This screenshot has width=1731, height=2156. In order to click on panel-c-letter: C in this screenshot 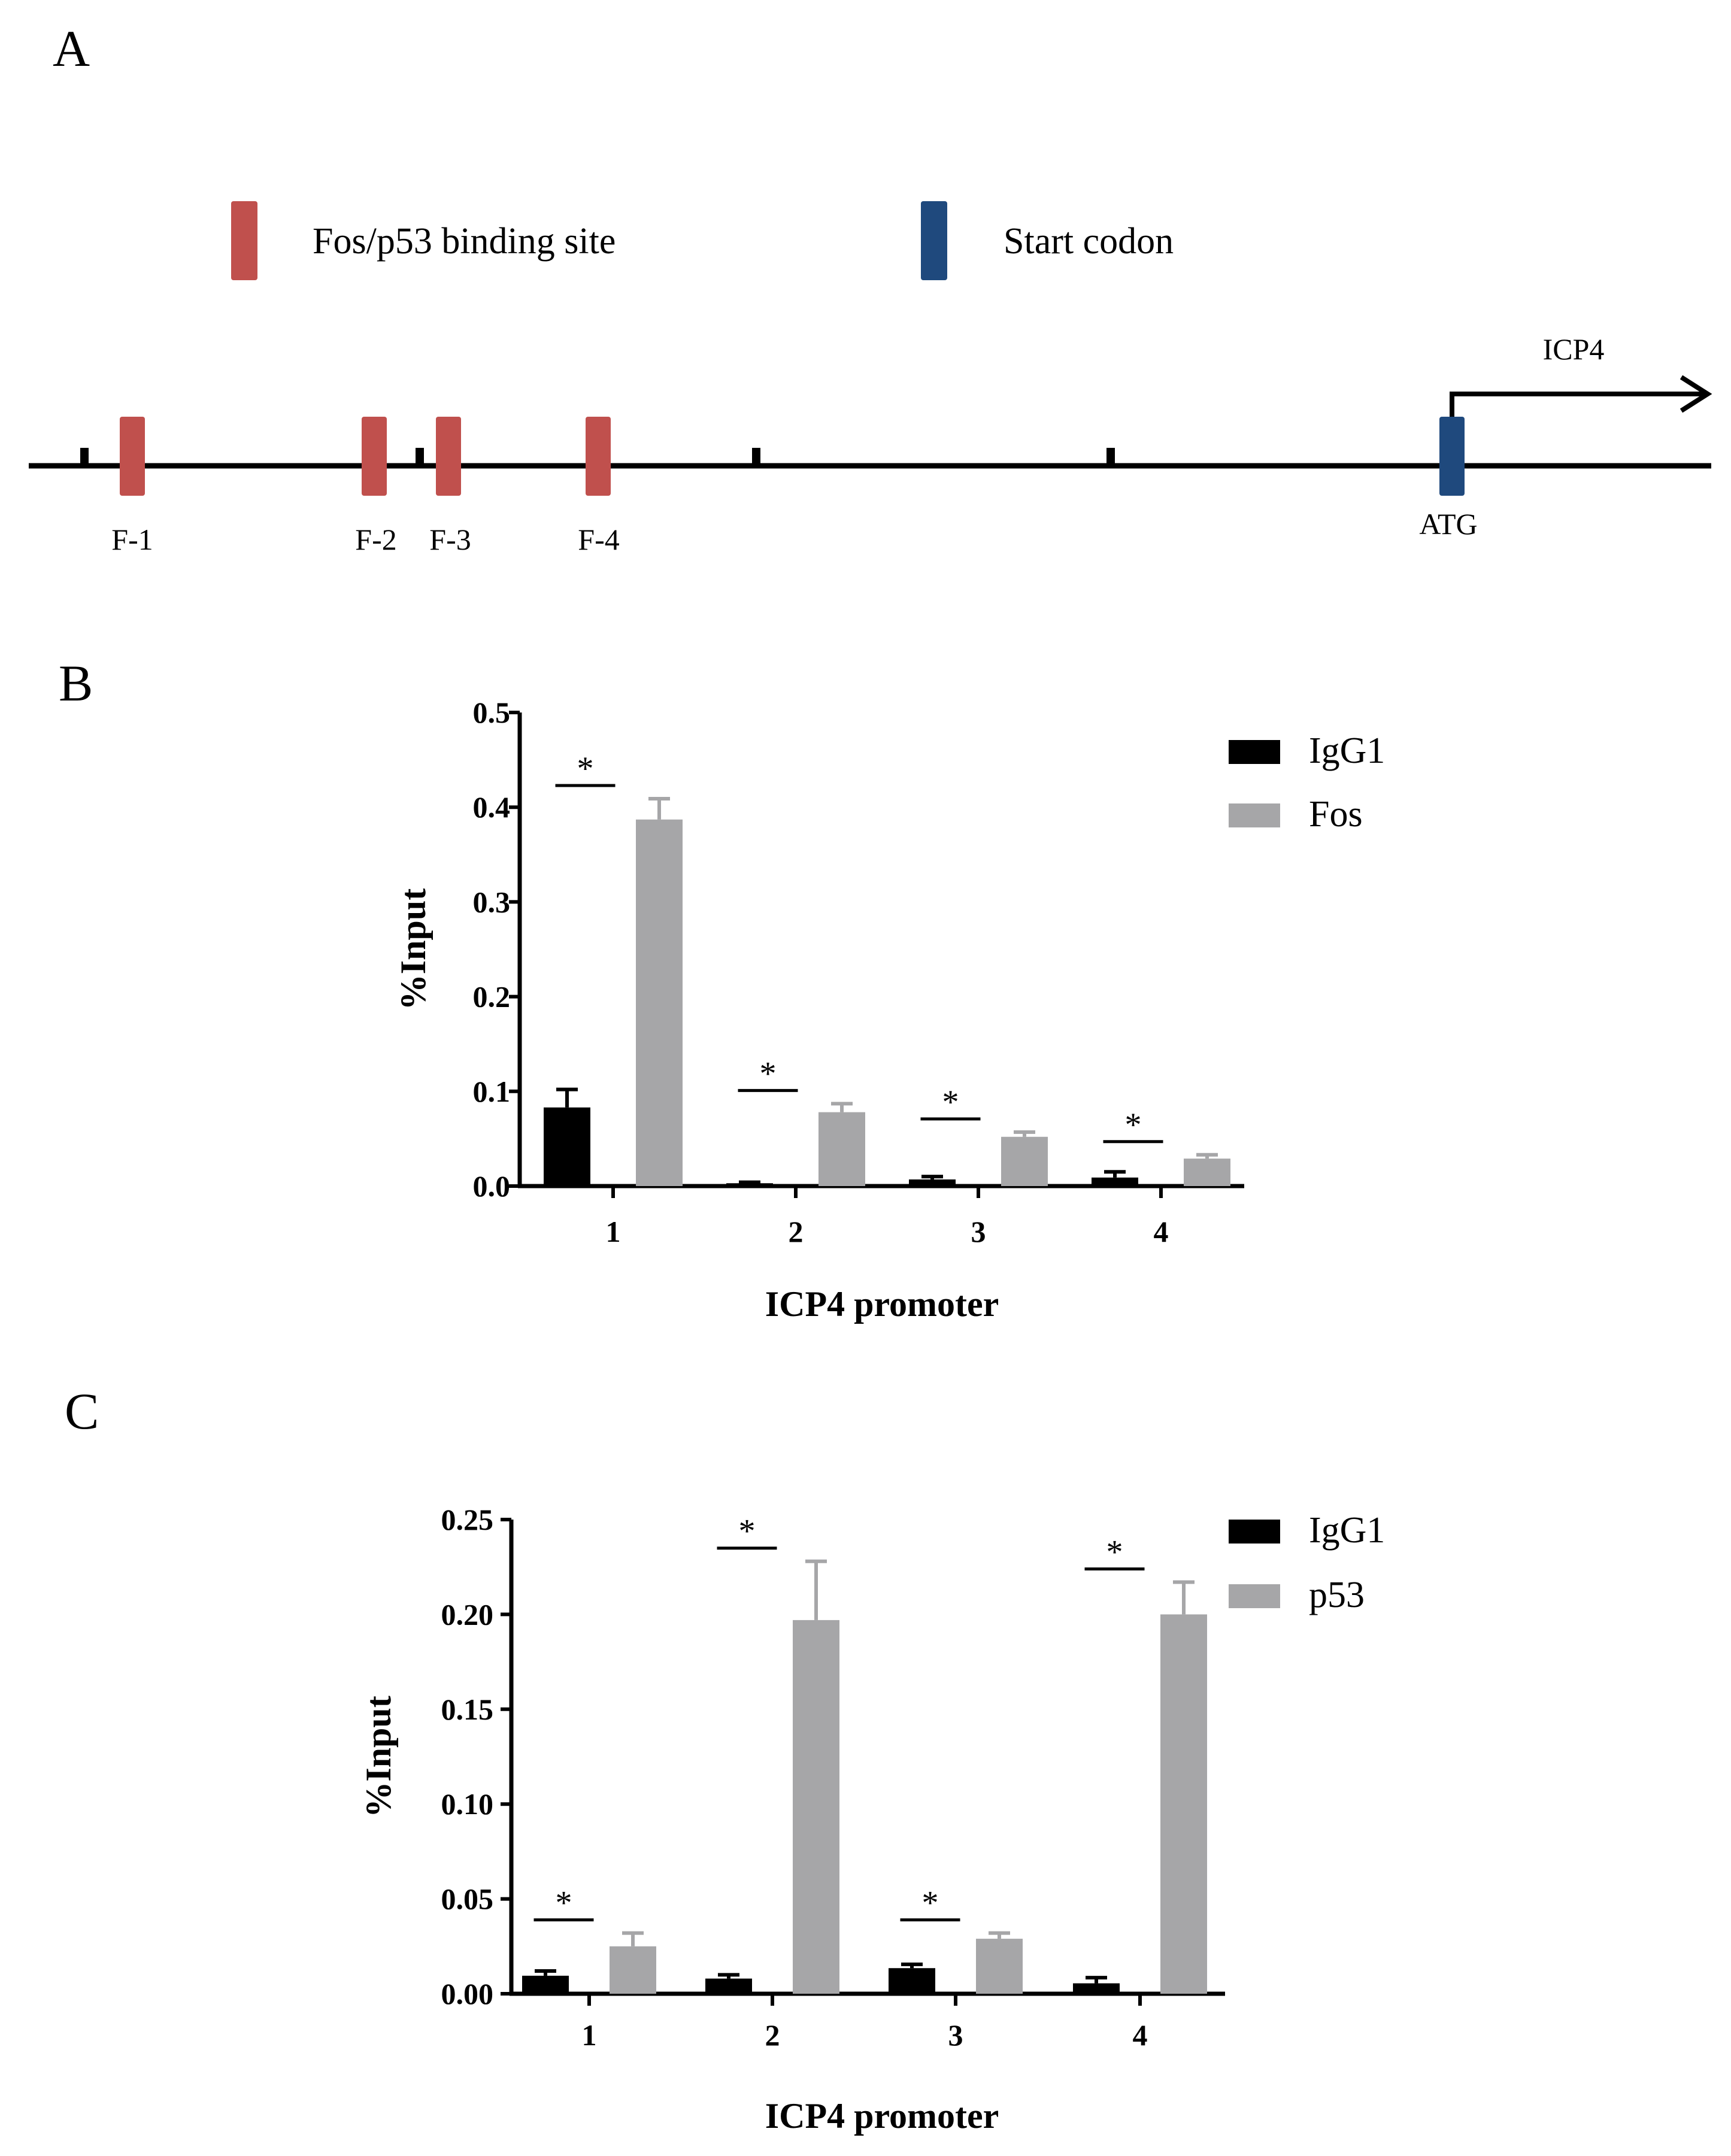, I will do `click(82, 1411)`.